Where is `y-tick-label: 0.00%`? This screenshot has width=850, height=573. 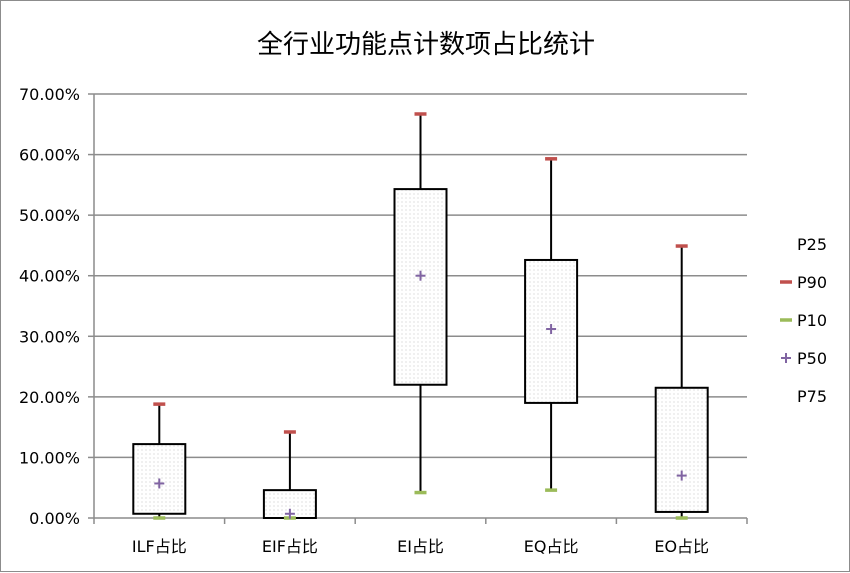
y-tick-label: 0.00% is located at coordinates (54, 518).